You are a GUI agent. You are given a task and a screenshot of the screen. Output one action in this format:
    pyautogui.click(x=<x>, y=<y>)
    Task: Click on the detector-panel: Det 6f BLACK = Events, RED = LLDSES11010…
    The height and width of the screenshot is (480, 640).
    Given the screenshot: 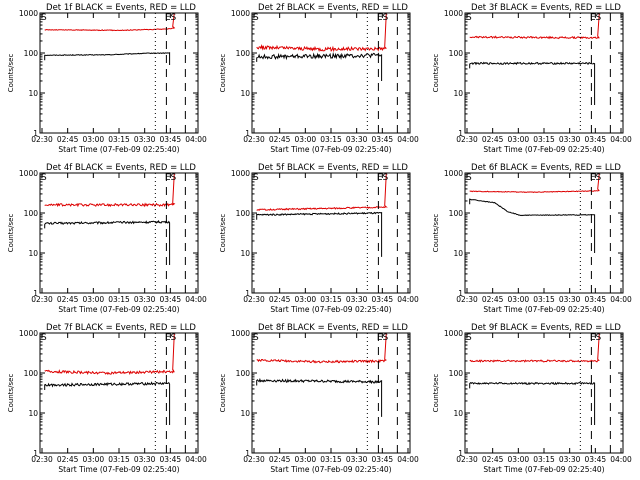 What is the action you would take?
    pyautogui.click(x=532, y=238)
    